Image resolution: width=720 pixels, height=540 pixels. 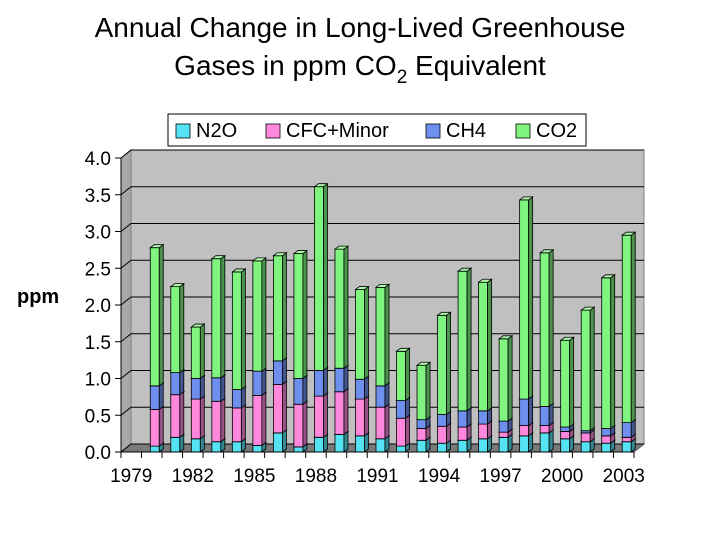 What do you see at coordinates (377, 476) in the screenshot?
I see `x-tick-label: 1991` at bounding box center [377, 476].